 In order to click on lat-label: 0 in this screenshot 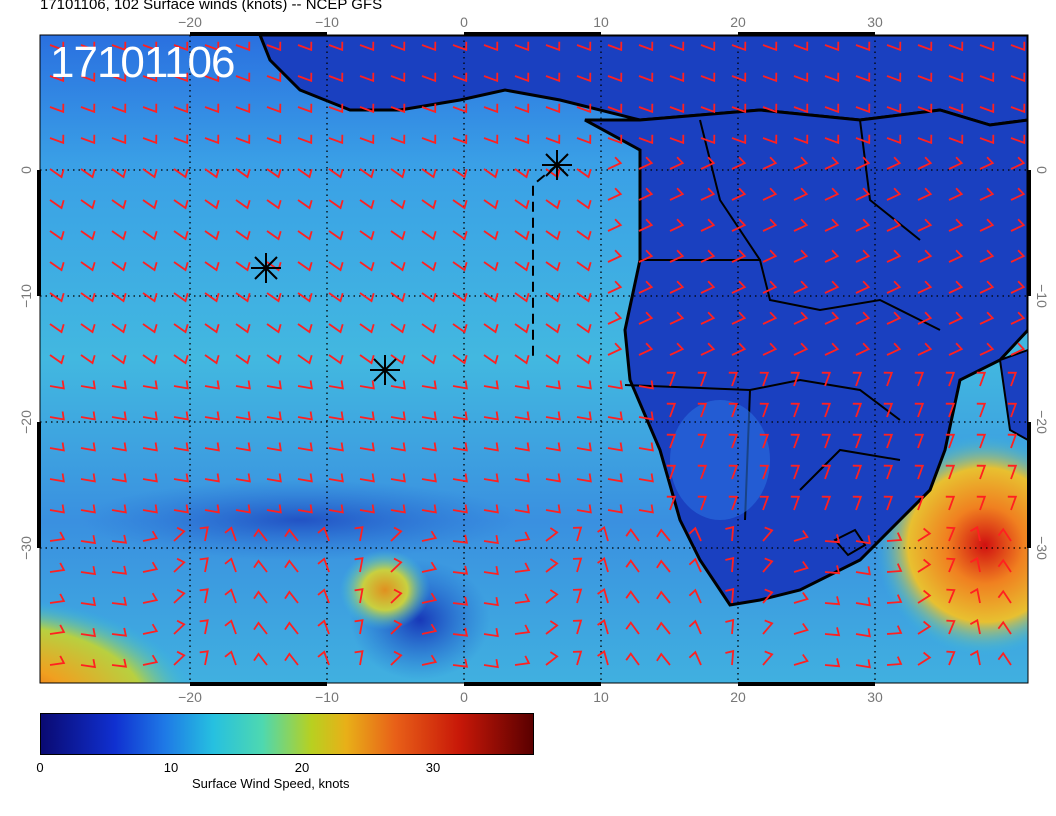, I will do `click(26, 170)`.